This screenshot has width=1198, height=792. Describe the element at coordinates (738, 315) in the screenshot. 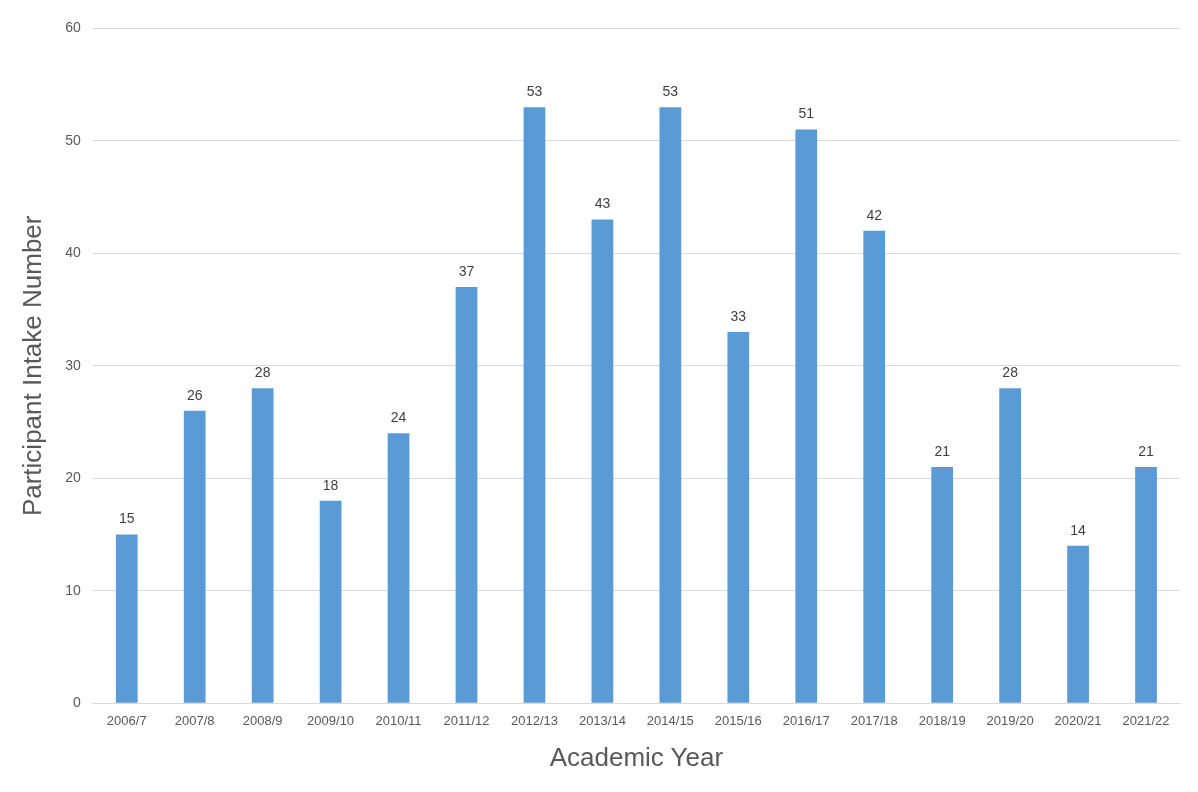

I see `data-label: 33` at that location.